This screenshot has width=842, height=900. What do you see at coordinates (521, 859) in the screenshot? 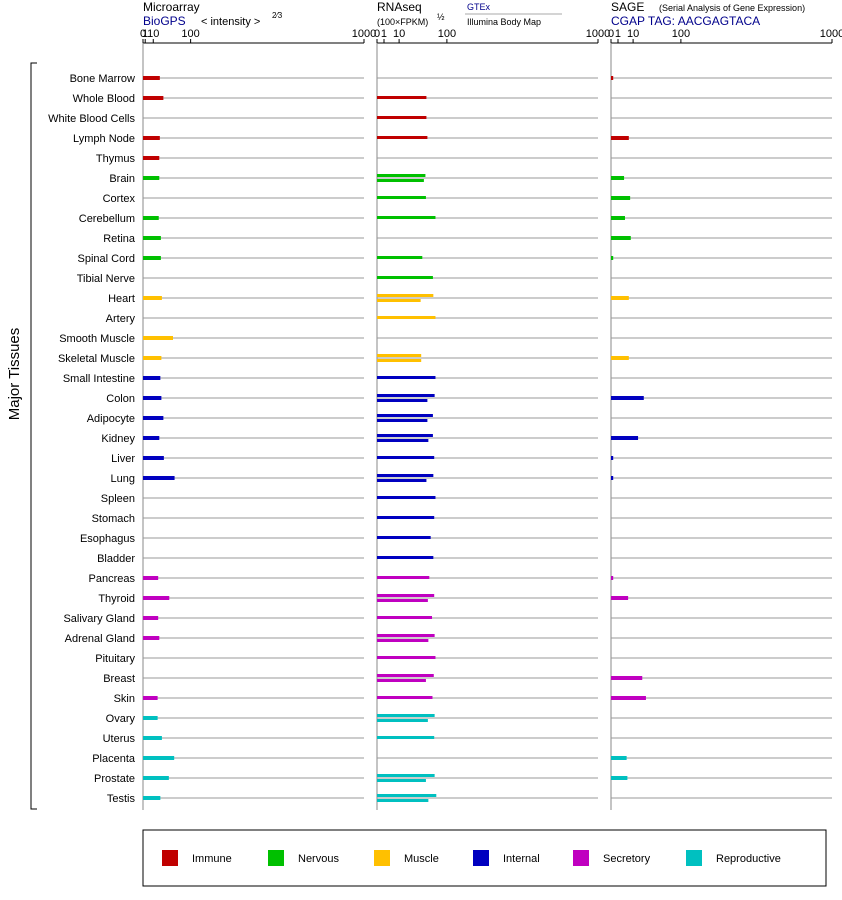
I see `legend-label-internal: Internal` at bounding box center [521, 859].